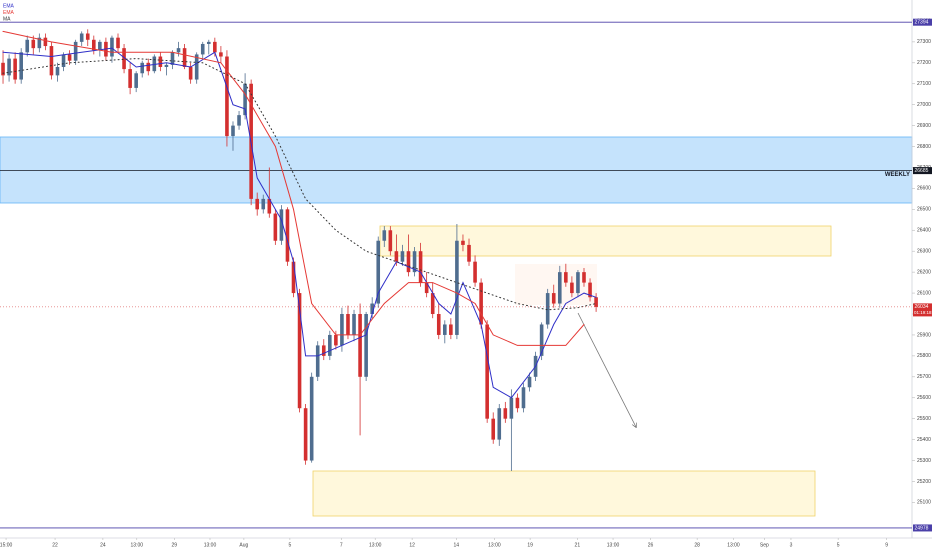  I want to click on level-label: 24978, so click(922, 528).